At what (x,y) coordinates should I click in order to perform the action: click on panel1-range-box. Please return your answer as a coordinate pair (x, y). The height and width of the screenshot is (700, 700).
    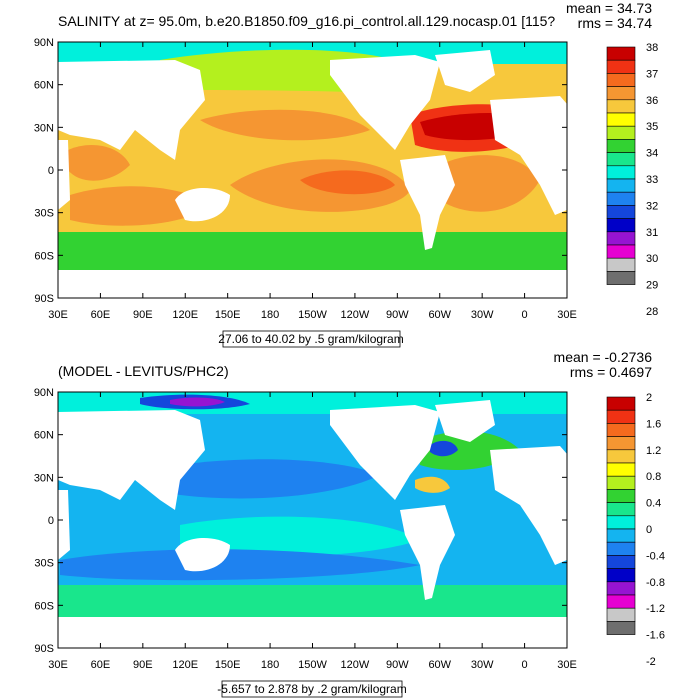
    Looking at the image, I should click on (311, 339).